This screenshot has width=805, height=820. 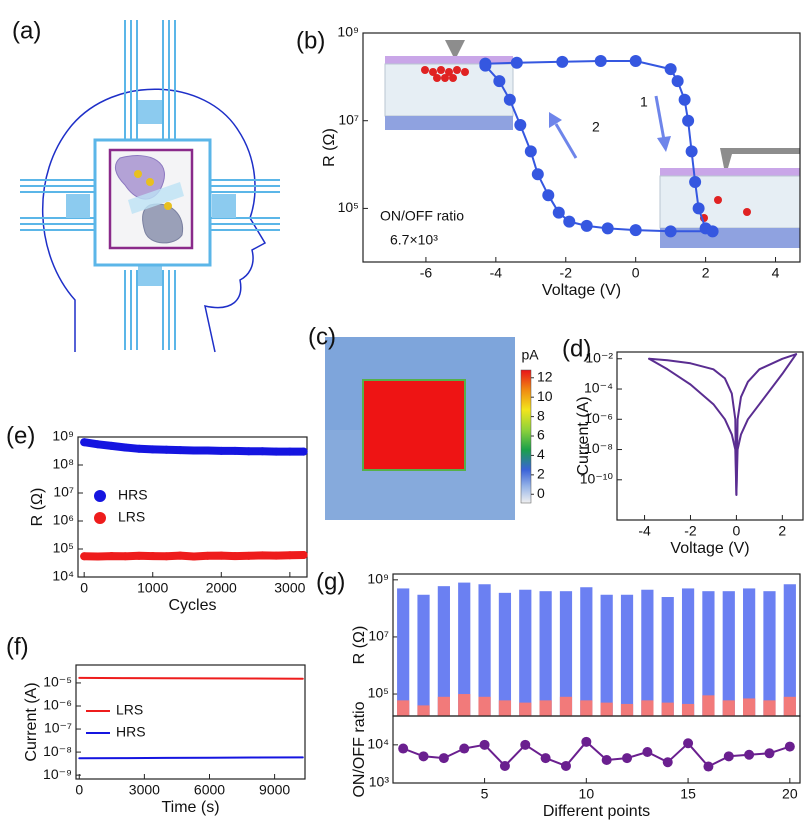 I want to click on x-tick-label: -2, so click(x=566, y=273).